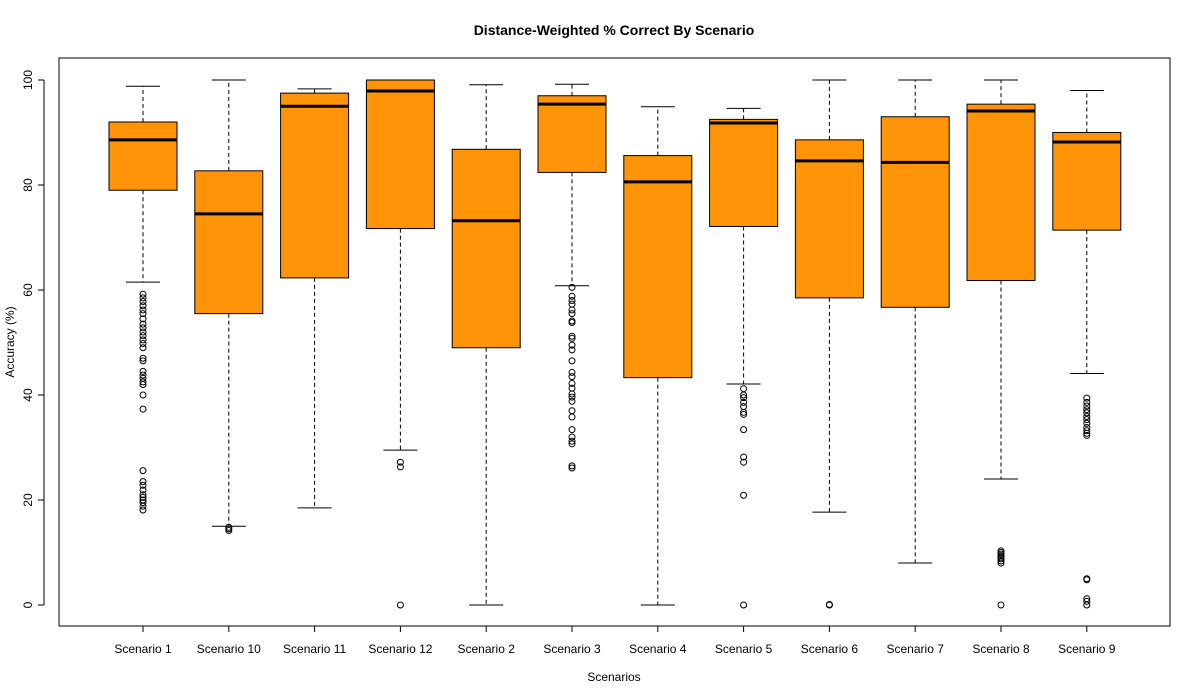 The image size is (1200, 700). Describe the element at coordinates (229, 649) in the screenshot. I see `x-tick-label: Scenario 10` at that location.